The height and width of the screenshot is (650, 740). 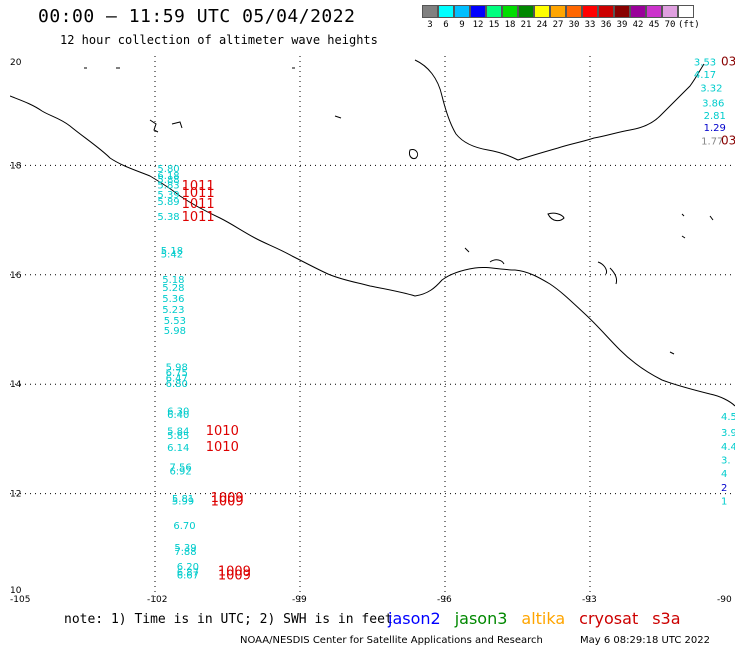 I want to click on colorbar-labels: 3 6 9 12 15 18 21 24 27 30 33 36 39 42 45 70 (ft), so click(x=560, y=25).